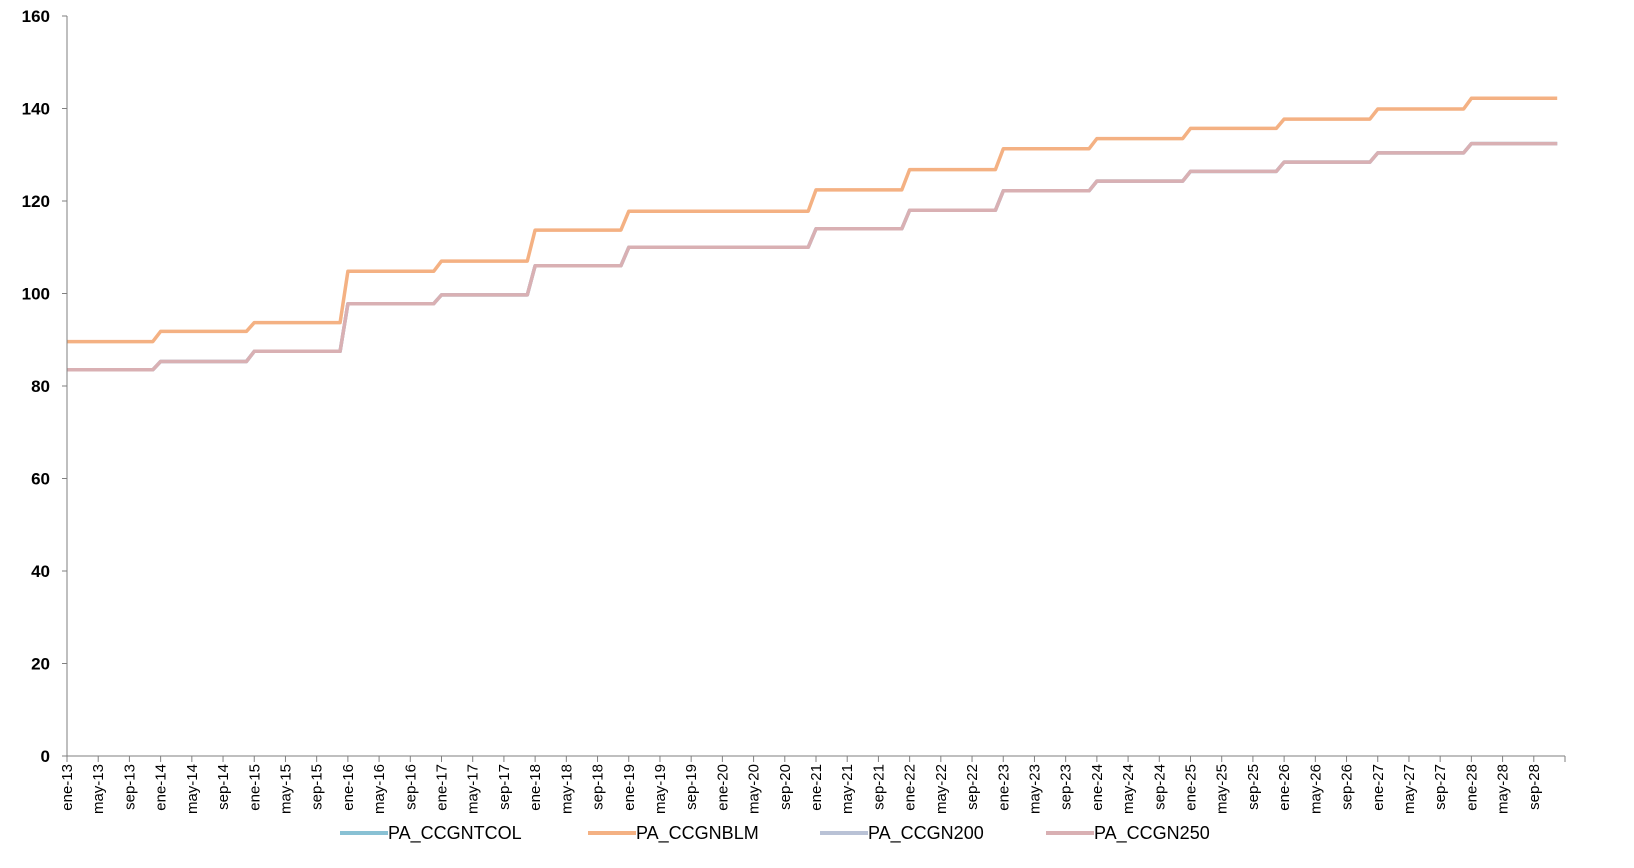 The image size is (1634, 868). I want to click on x-tick-label: sep-20, so click(785, 787).